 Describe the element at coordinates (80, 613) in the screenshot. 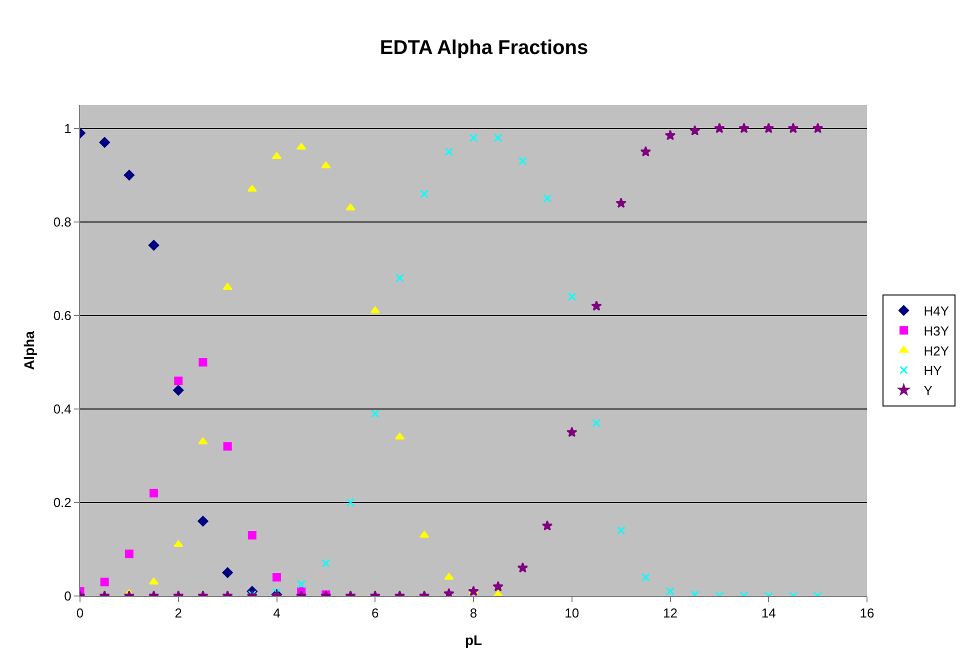

I see `x-tick-label: 0` at that location.